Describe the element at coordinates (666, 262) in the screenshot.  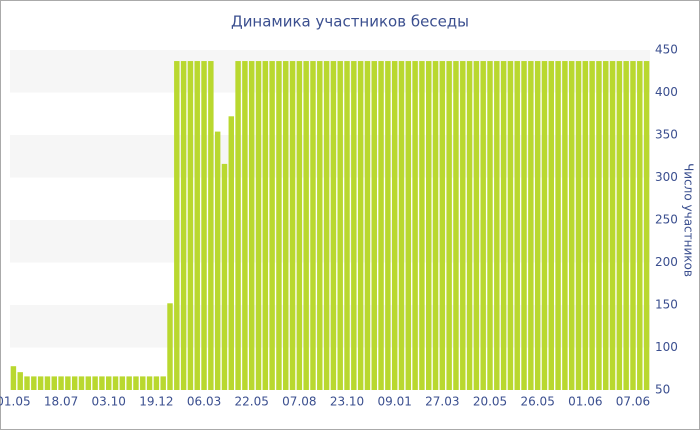
I see `y-tick-label: 200` at that location.